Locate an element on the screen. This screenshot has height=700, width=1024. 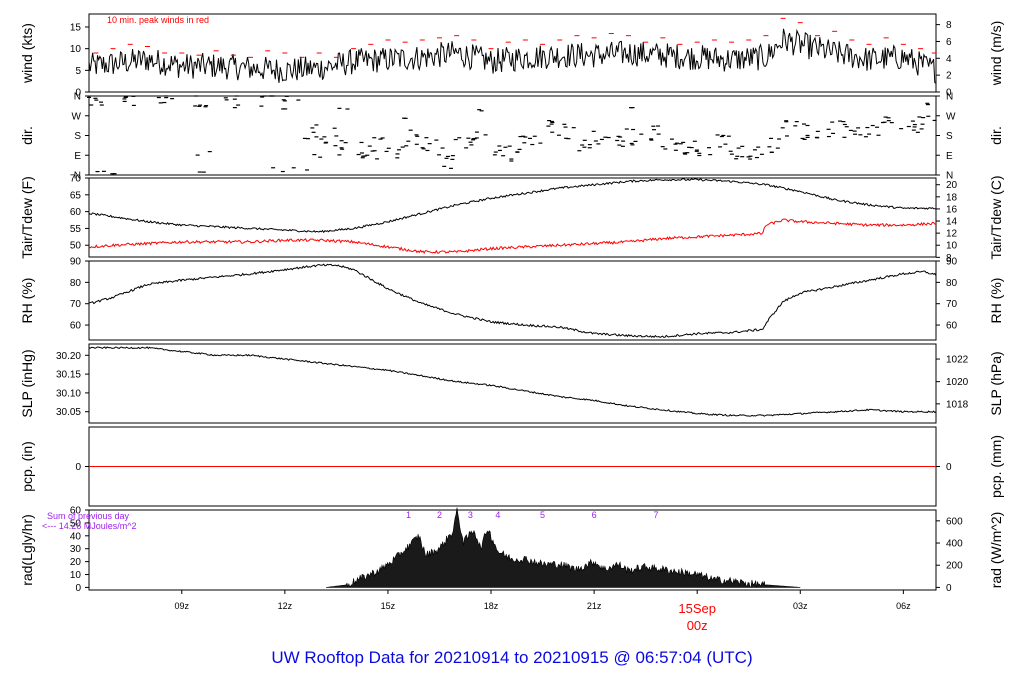
ytick-right-label-slp: 1020 is located at coordinates (957, 382).